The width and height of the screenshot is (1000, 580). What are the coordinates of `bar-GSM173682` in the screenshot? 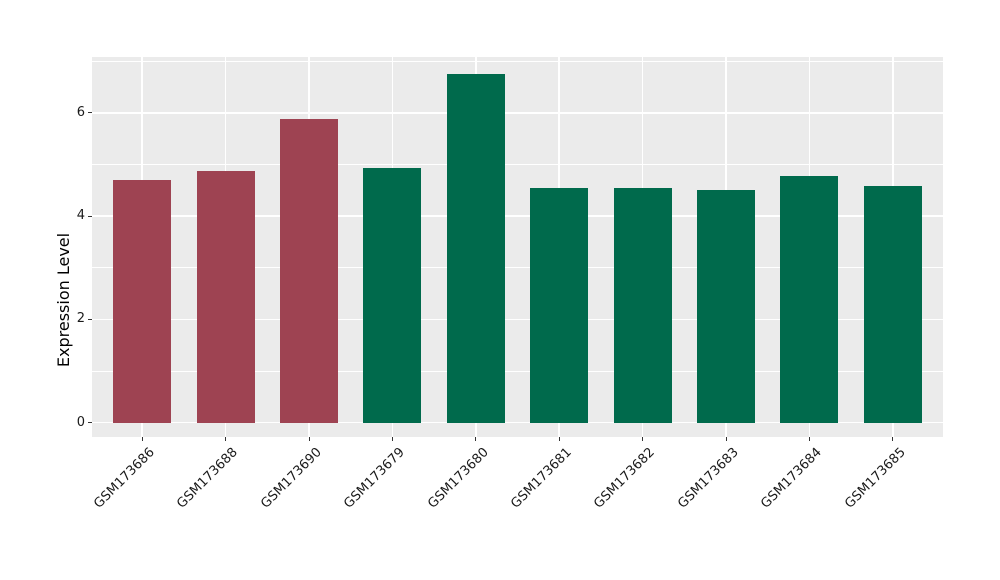 It's located at (642, 305).